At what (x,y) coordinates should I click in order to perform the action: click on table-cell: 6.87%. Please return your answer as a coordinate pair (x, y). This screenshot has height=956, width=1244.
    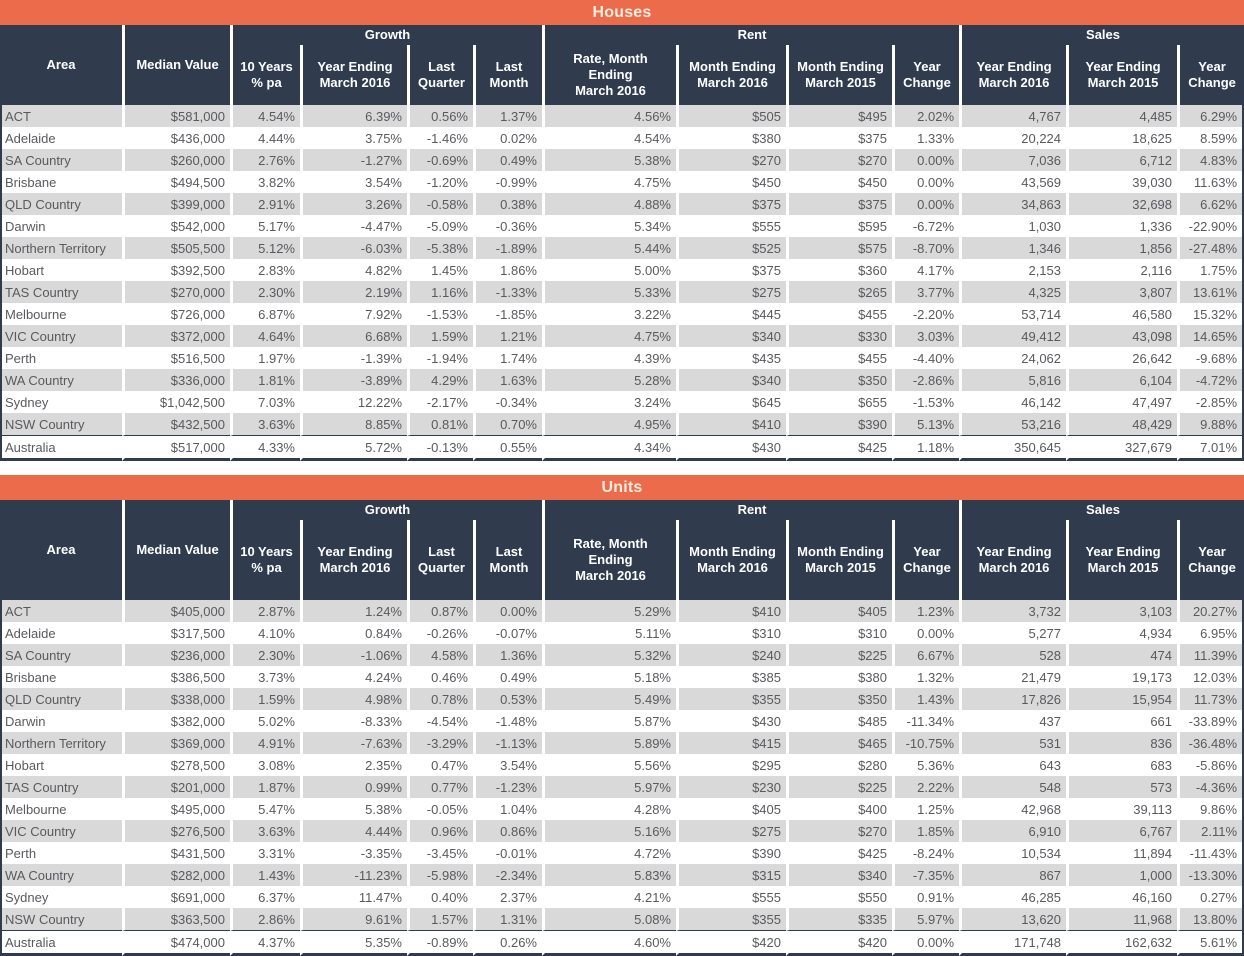
    Looking at the image, I should click on (265, 314).